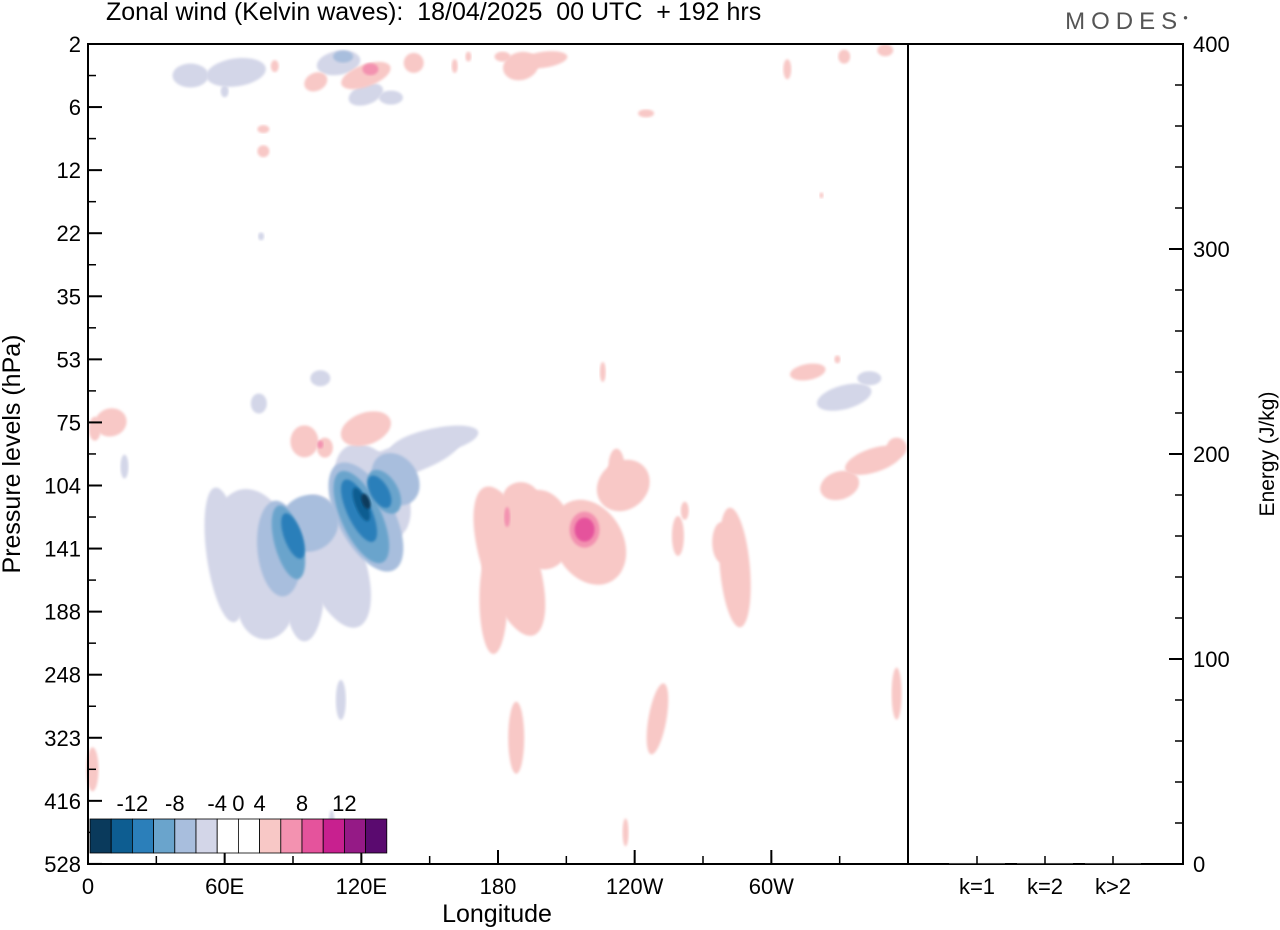 The width and height of the screenshot is (1280, 930). What do you see at coordinates (1113, 886) in the screenshot?
I see `energy-category-label: k>2` at bounding box center [1113, 886].